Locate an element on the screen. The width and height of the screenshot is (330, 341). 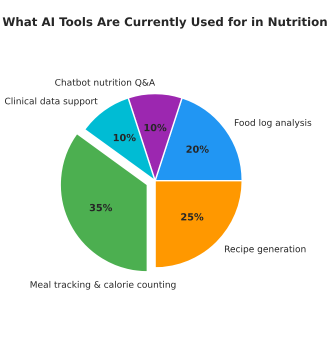
chart-title: What AI Tools Are Currently Used for in Nutrition is located at coordinates (164, 23).